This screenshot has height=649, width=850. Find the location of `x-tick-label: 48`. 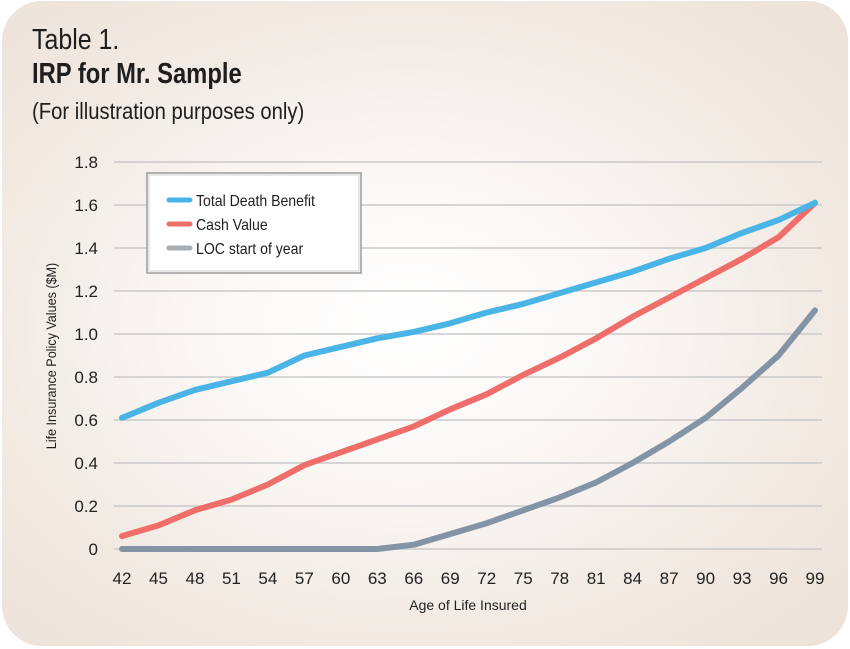

x-tick-label: 48 is located at coordinates (194, 578).